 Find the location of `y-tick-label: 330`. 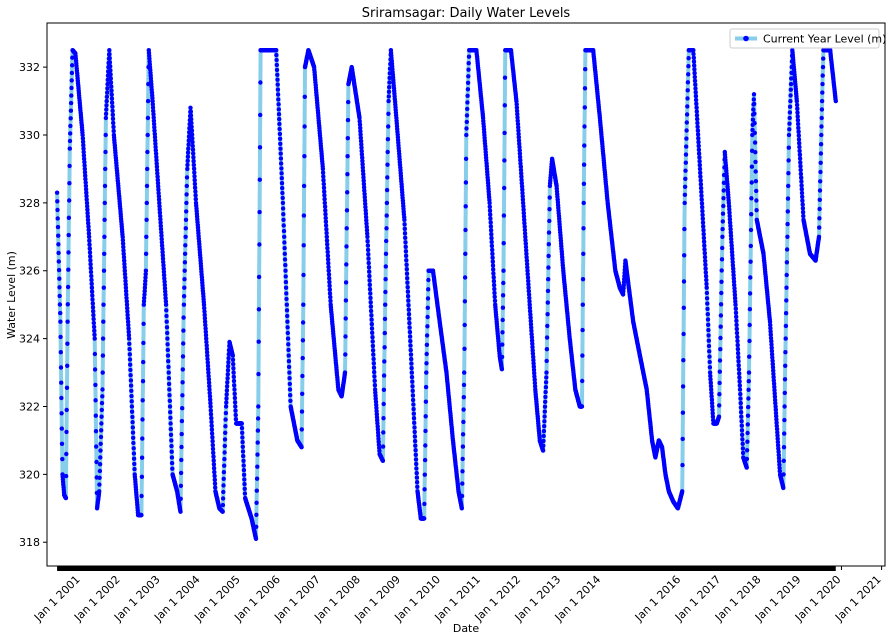

y-tick-label: 330 is located at coordinates (29, 135).